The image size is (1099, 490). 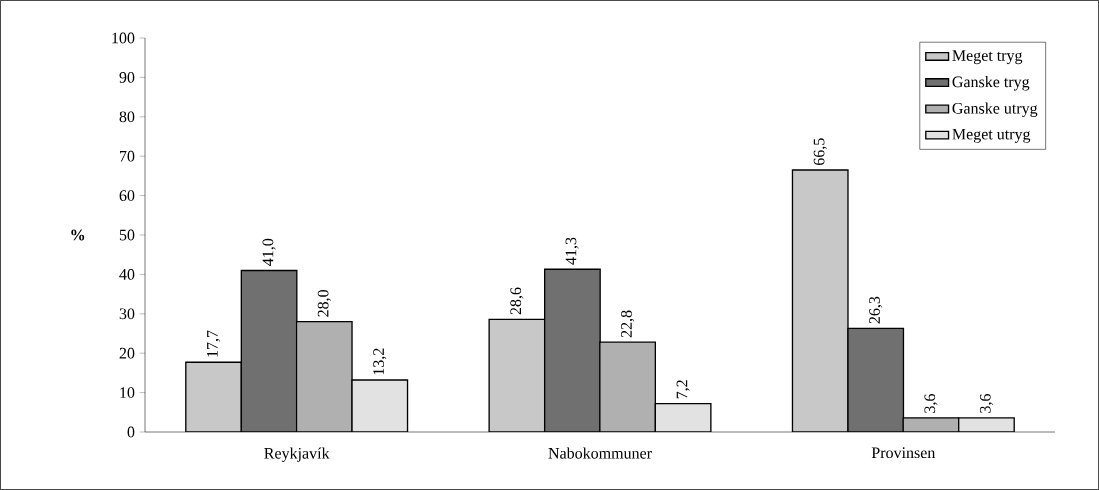 I want to click on y-tick-label: 70, so click(x=127, y=156).